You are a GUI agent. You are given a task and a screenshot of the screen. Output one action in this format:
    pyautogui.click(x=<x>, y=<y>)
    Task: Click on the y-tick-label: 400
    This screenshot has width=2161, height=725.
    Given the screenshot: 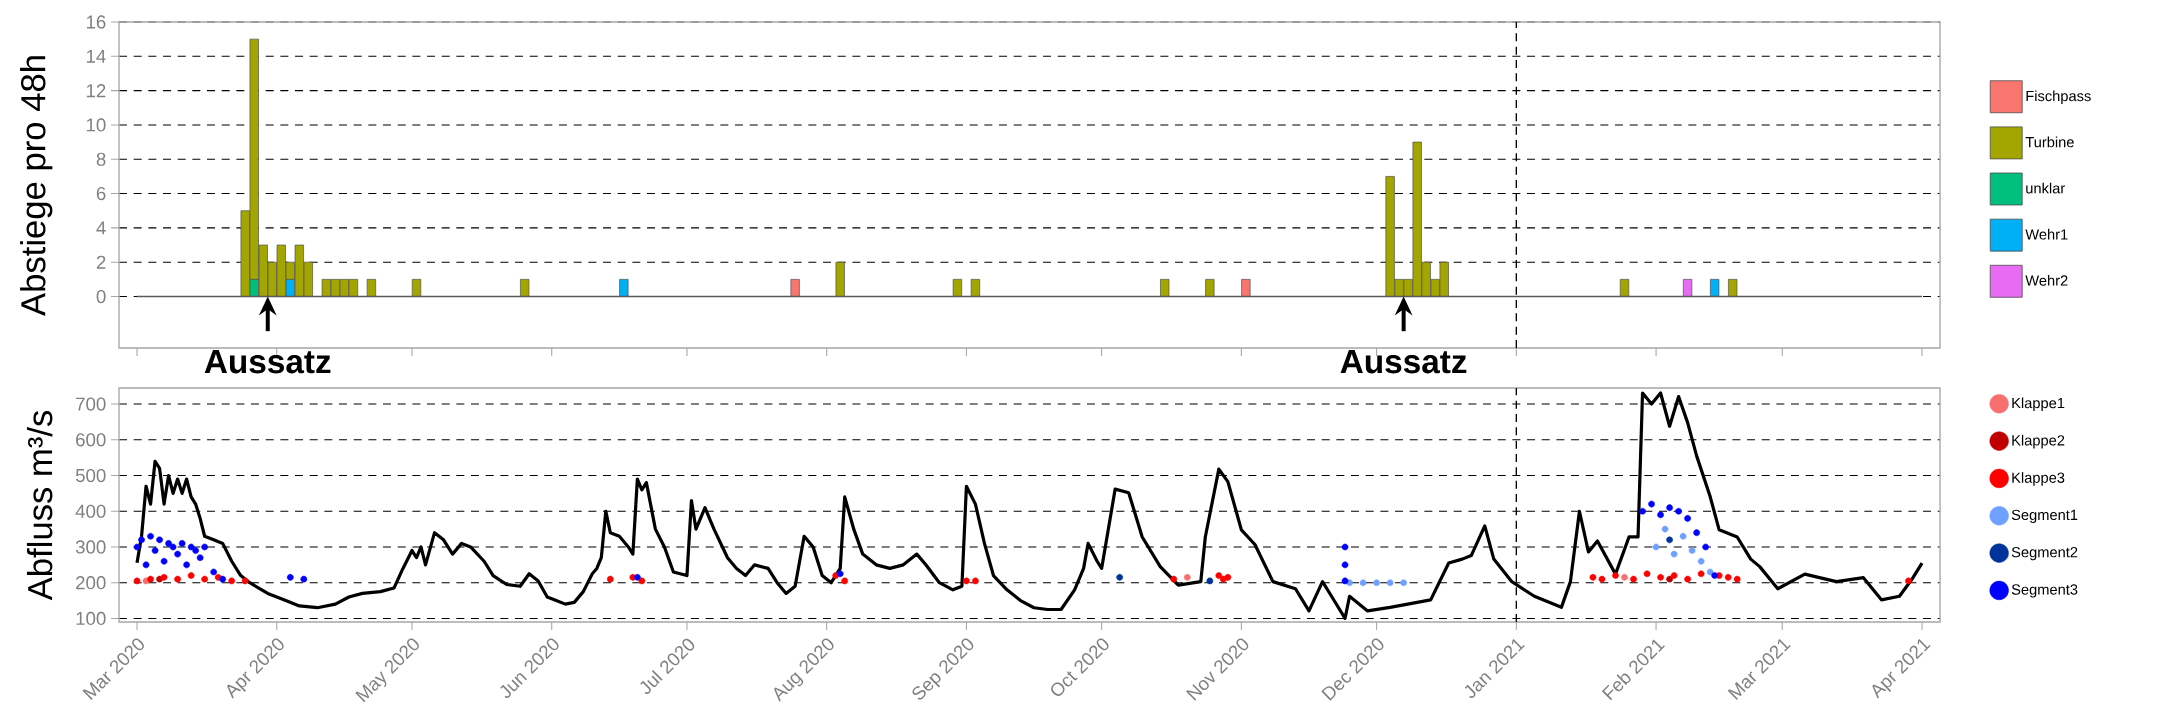 What is the action you would take?
    pyautogui.click(x=90, y=511)
    